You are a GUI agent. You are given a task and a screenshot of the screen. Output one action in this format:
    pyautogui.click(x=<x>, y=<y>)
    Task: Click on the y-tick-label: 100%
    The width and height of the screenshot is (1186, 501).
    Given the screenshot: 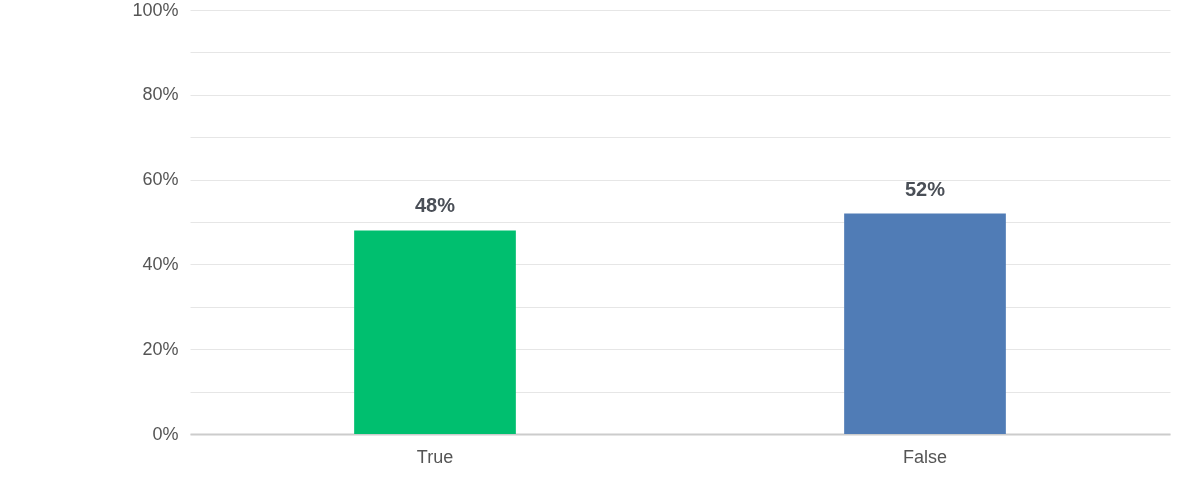 What is the action you would take?
    pyautogui.click(x=155, y=10)
    